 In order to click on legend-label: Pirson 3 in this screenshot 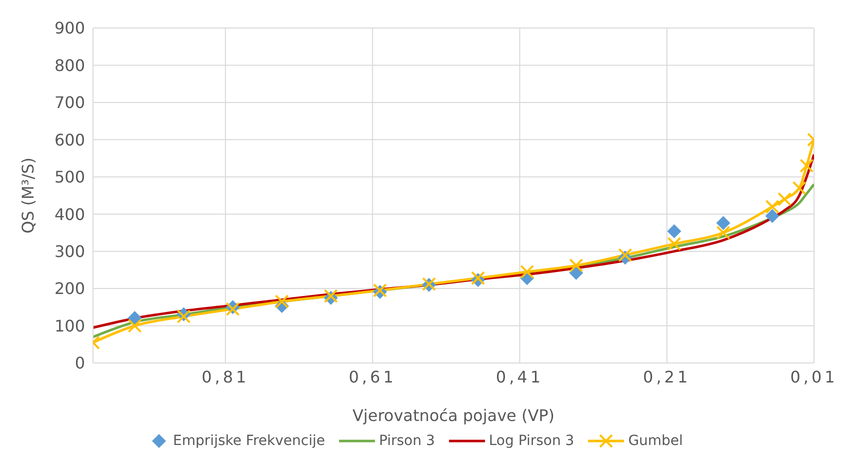, I will do `click(406, 441)`.